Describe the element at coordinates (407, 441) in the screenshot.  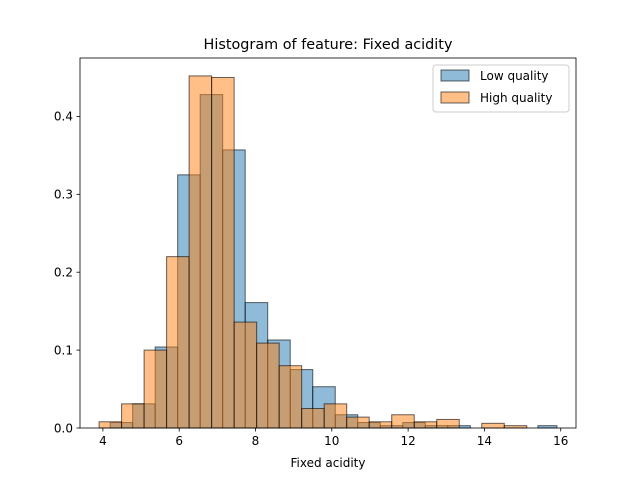
I see `x-tick-label: 12` at that location.